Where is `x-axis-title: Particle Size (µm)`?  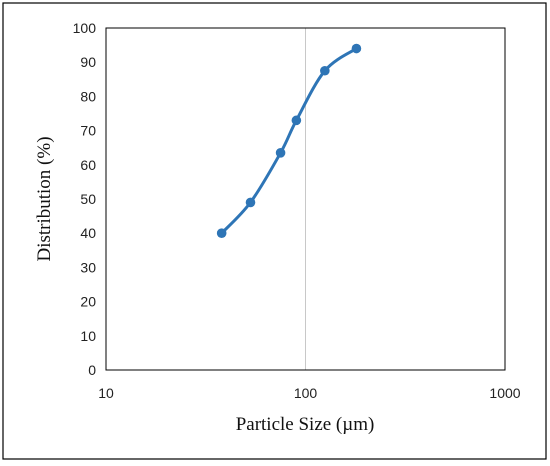 x-axis-title: Particle Size (µm) is located at coordinates (305, 424).